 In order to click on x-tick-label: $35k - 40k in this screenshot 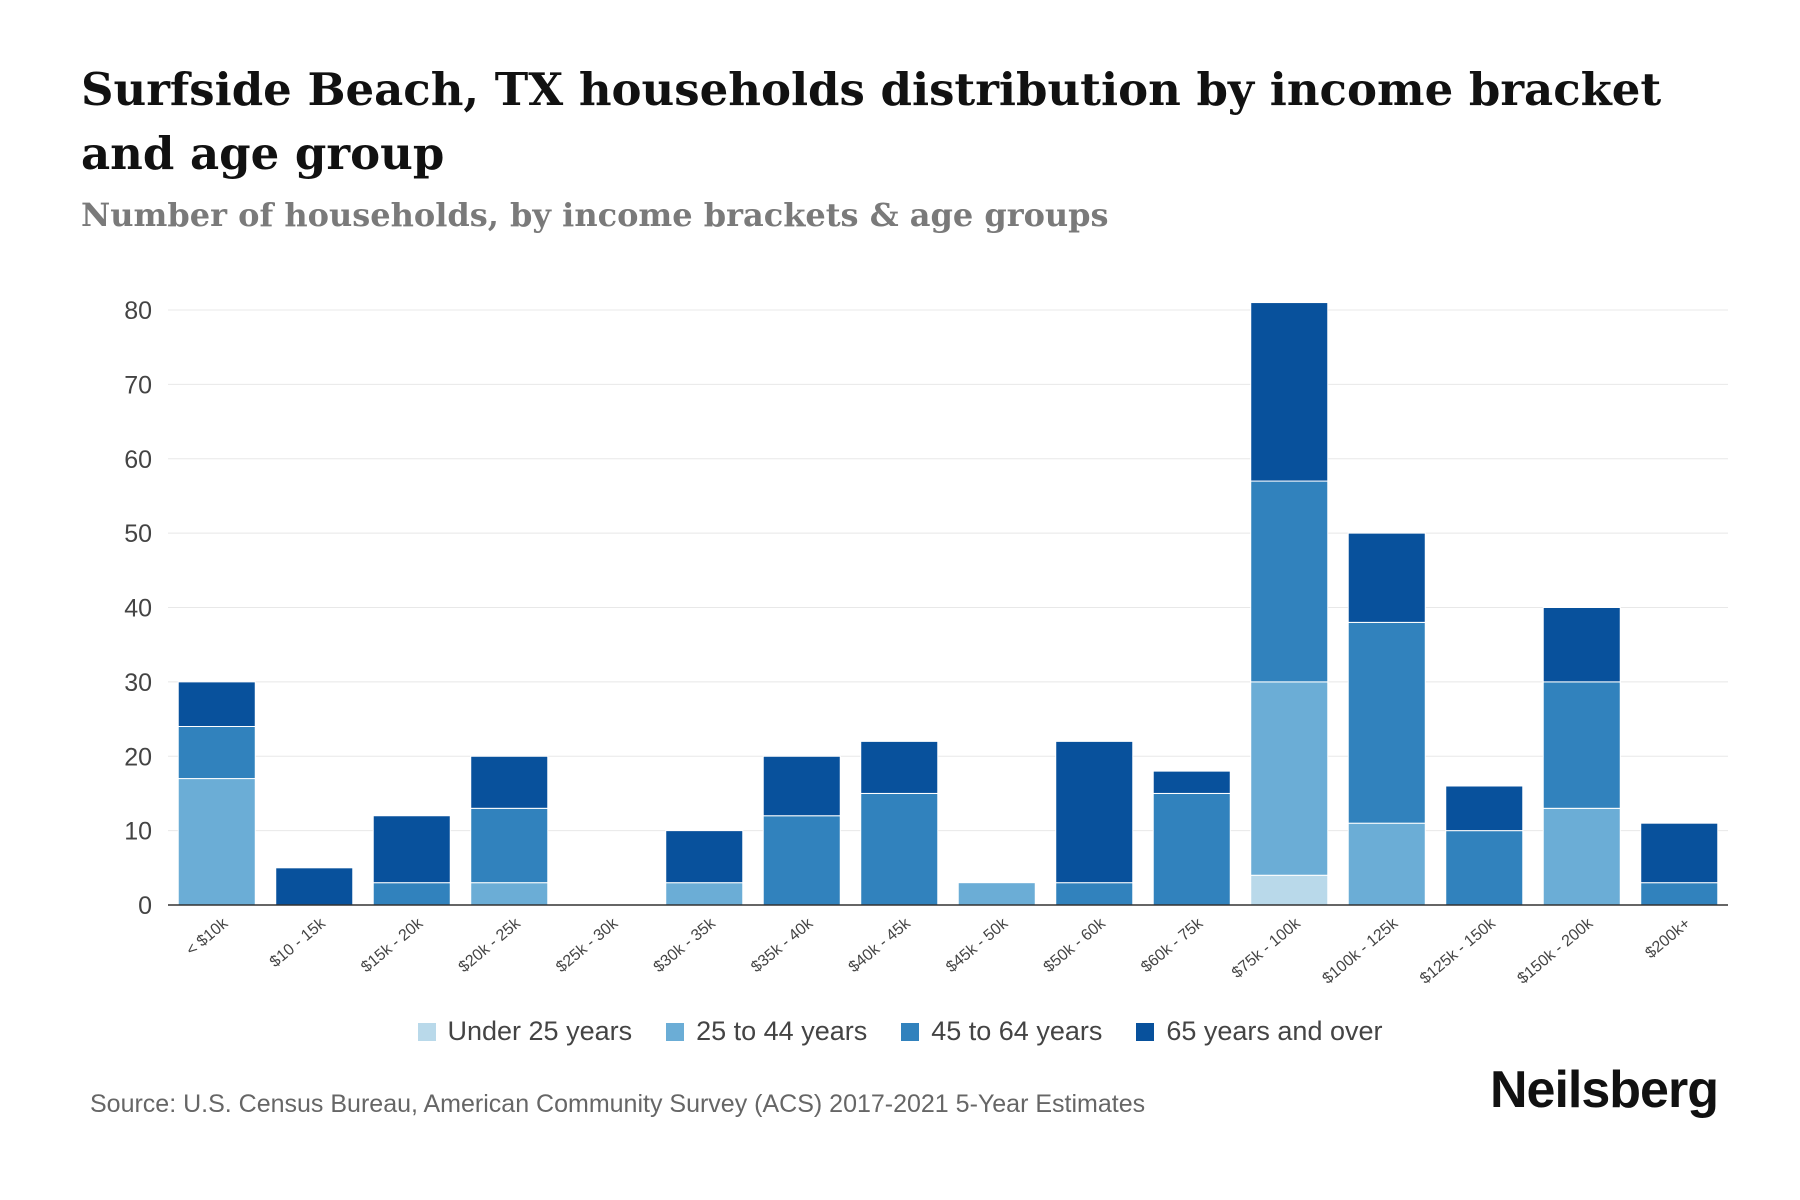, I will do `click(782, 945)`.